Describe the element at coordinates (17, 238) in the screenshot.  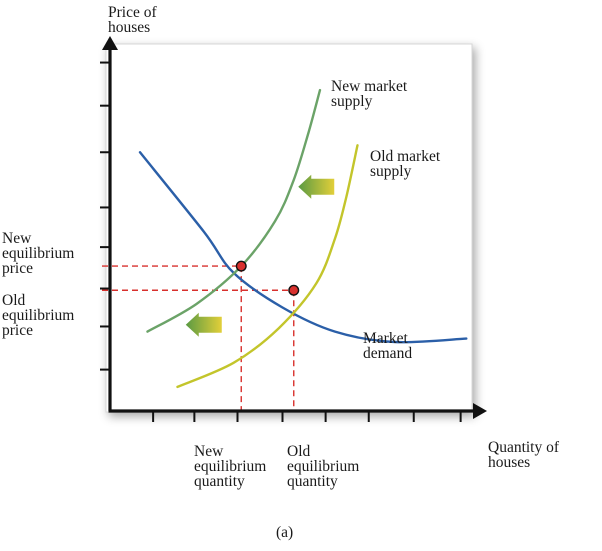
I see `price-label-new-line: New` at that location.